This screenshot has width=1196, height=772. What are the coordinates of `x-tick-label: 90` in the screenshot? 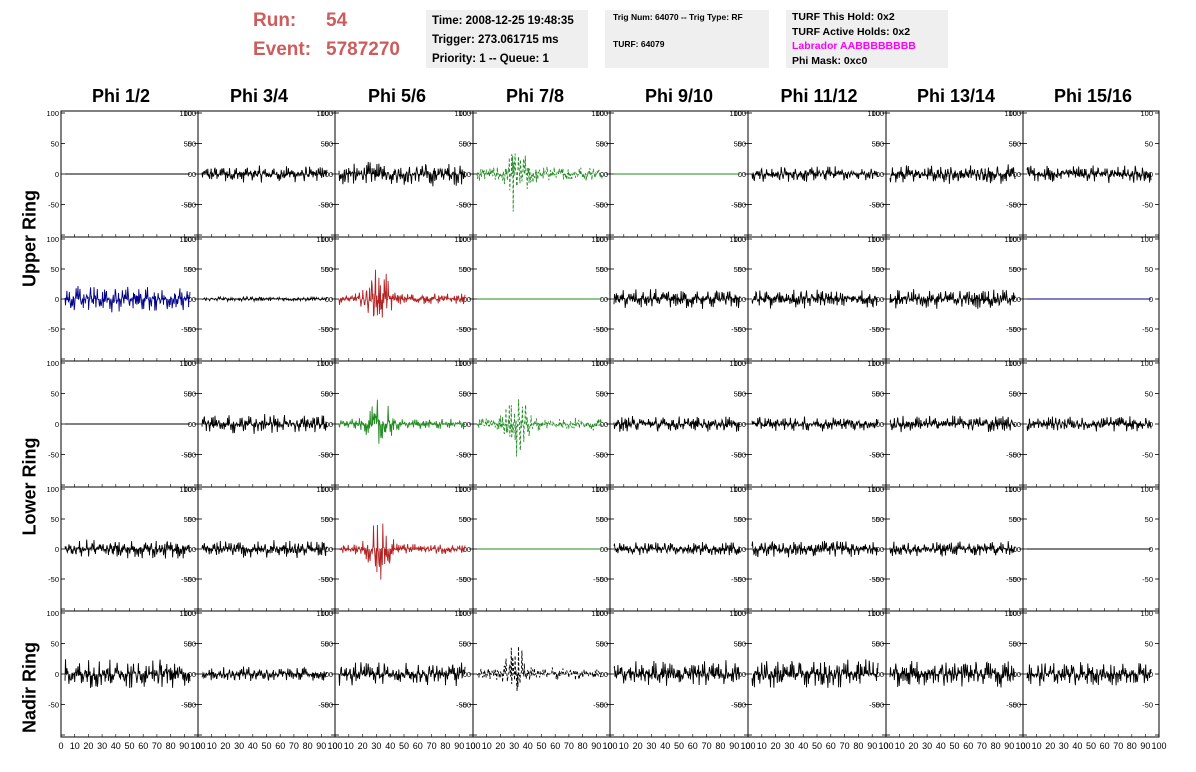 It's located at (1145, 746).